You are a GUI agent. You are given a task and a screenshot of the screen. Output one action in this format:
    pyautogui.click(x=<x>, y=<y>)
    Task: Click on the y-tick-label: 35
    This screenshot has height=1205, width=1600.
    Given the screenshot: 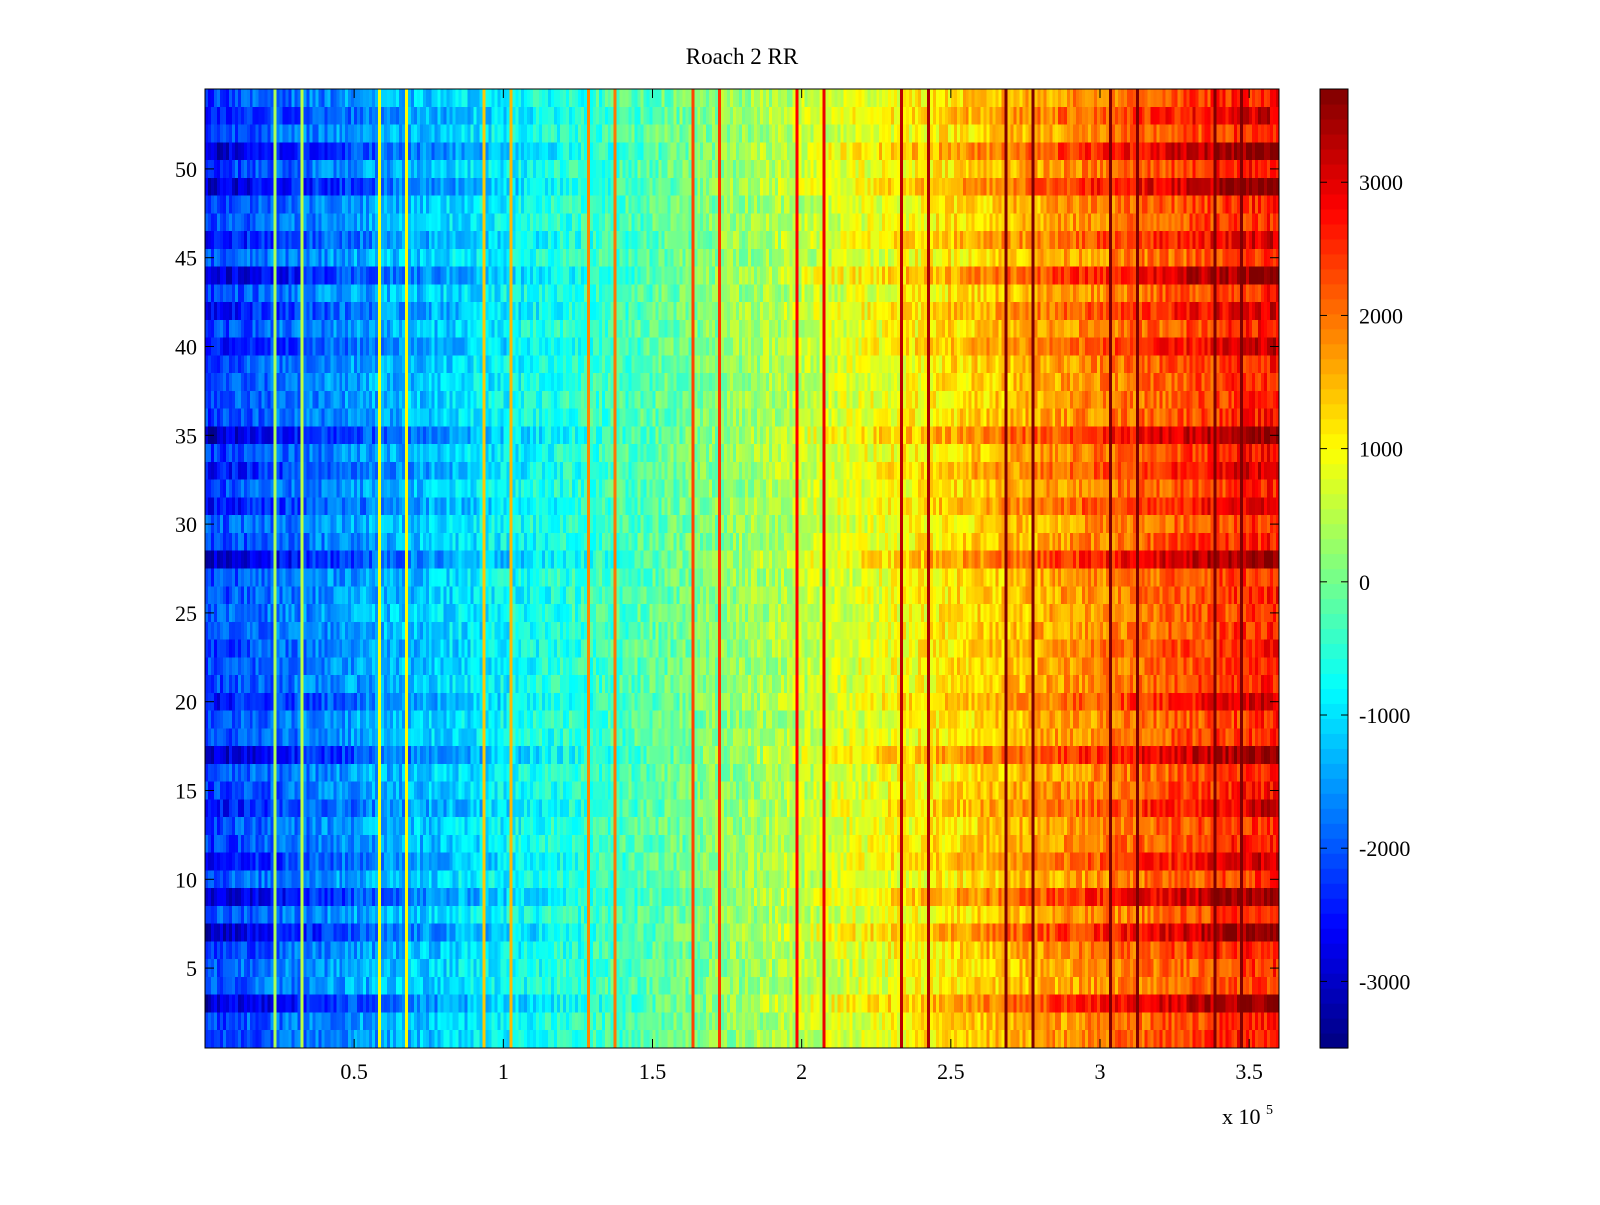 What is the action you would take?
    pyautogui.click(x=186, y=435)
    